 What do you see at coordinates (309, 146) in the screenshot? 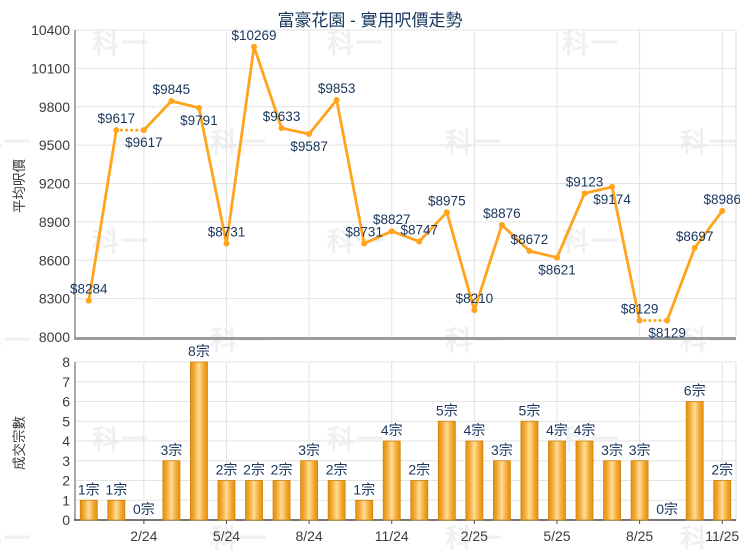
I see `point-value-label: $9587` at bounding box center [309, 146].